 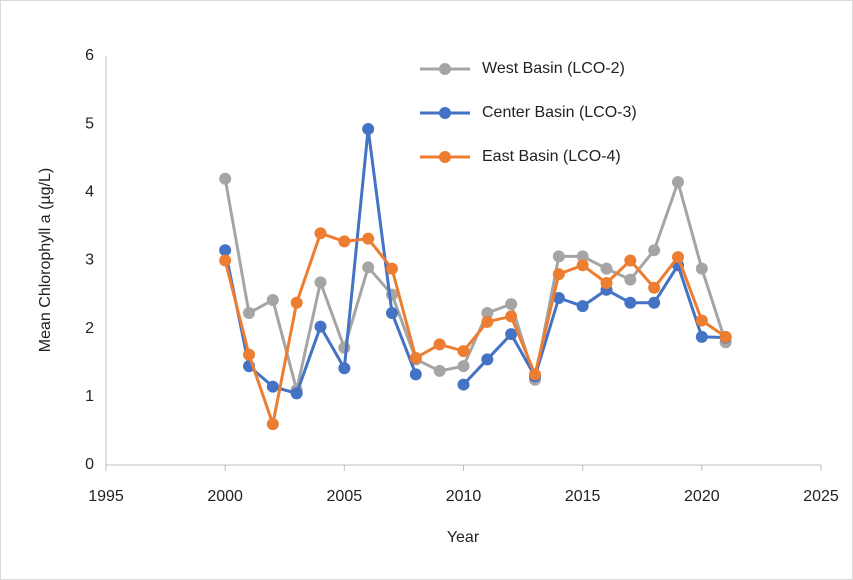 I want to click on x-tick-label: 2020, so click(x=702, y=496).